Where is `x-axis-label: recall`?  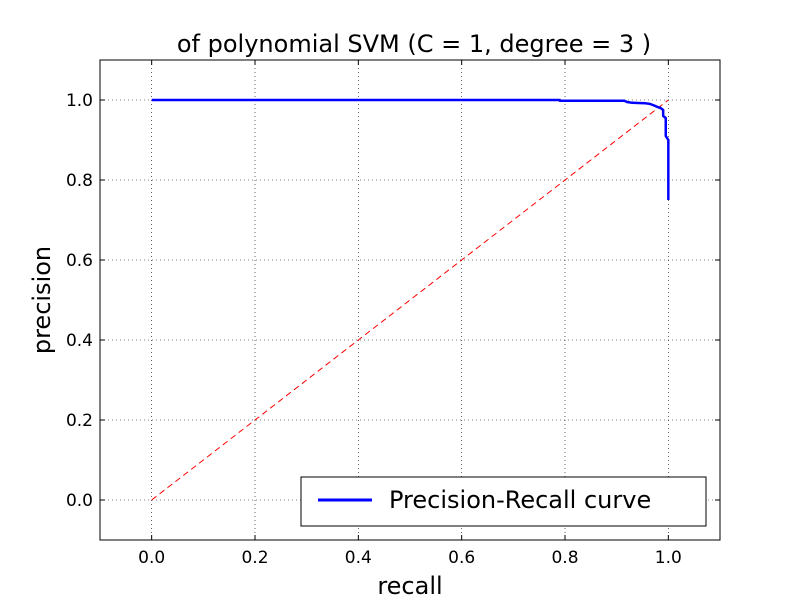
x-axis-label: recall is located at coordinates (409, 586).